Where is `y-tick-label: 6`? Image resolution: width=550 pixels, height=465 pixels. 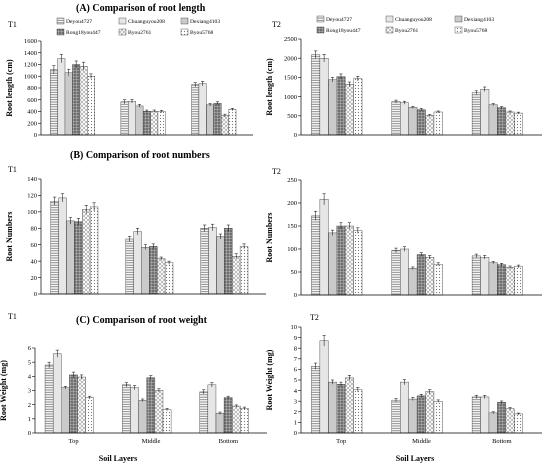 y-tick-label: 6 is located at coordinates (30, 348).